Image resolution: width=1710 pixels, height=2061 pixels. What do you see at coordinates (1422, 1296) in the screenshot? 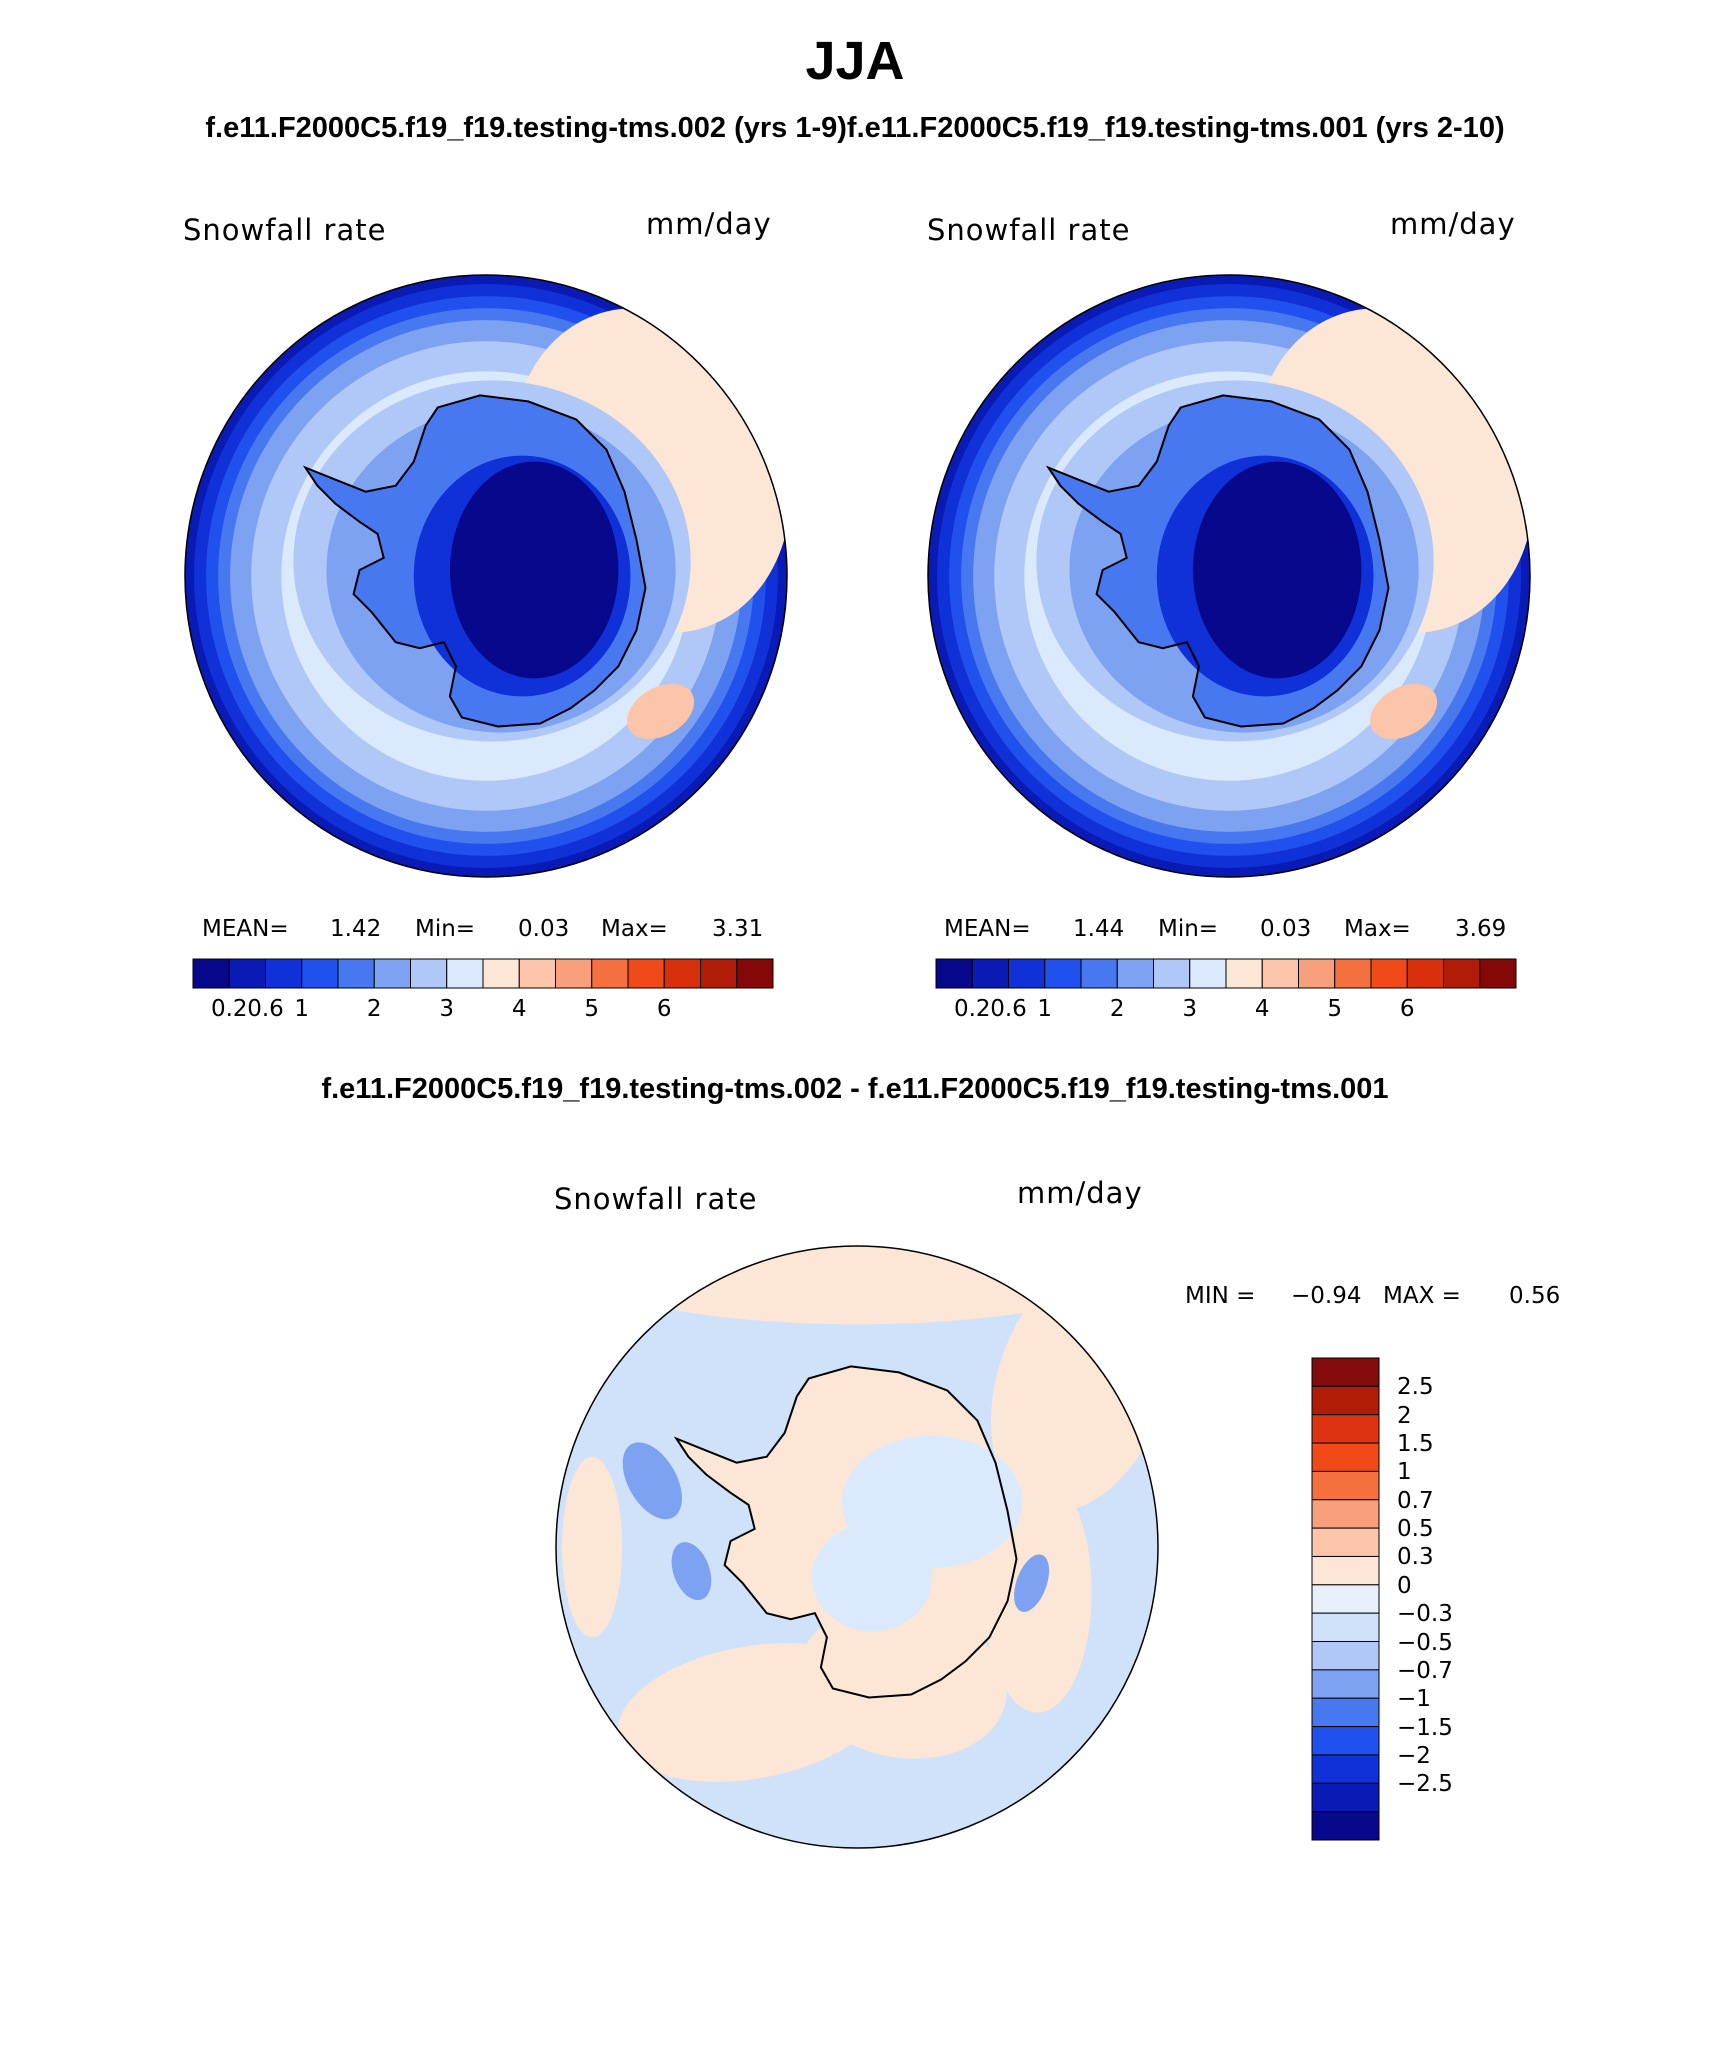
I see `diff-max-label: MAX =` at bounding box center [1422, 1296].